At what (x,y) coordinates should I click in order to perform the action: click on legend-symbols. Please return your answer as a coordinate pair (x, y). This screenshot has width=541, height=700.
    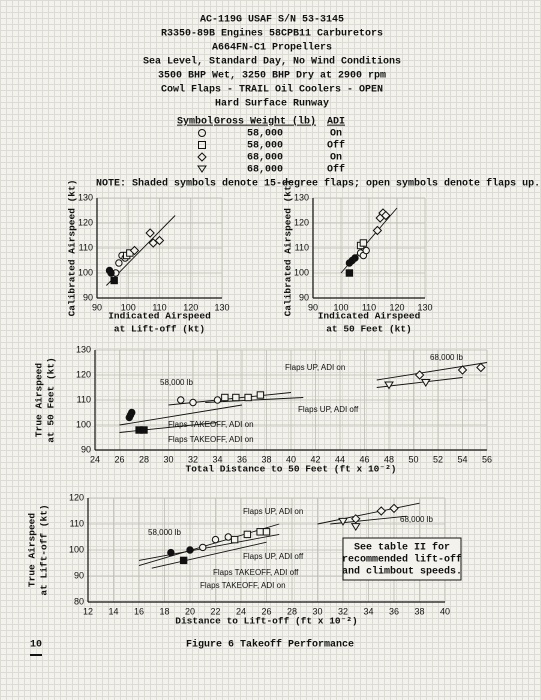
    Looking at the image, I should click on (202, 151).